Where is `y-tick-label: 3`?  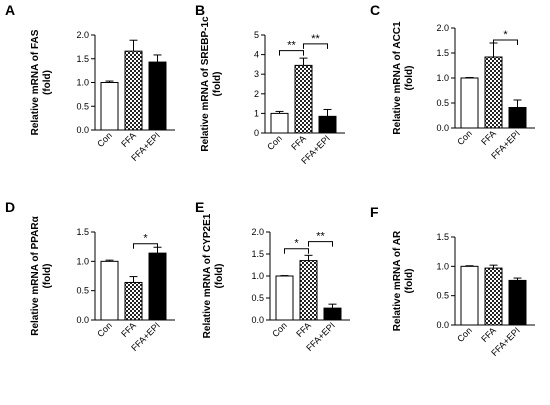
y-tick-label: 3 is located at coordinates (256, 74).